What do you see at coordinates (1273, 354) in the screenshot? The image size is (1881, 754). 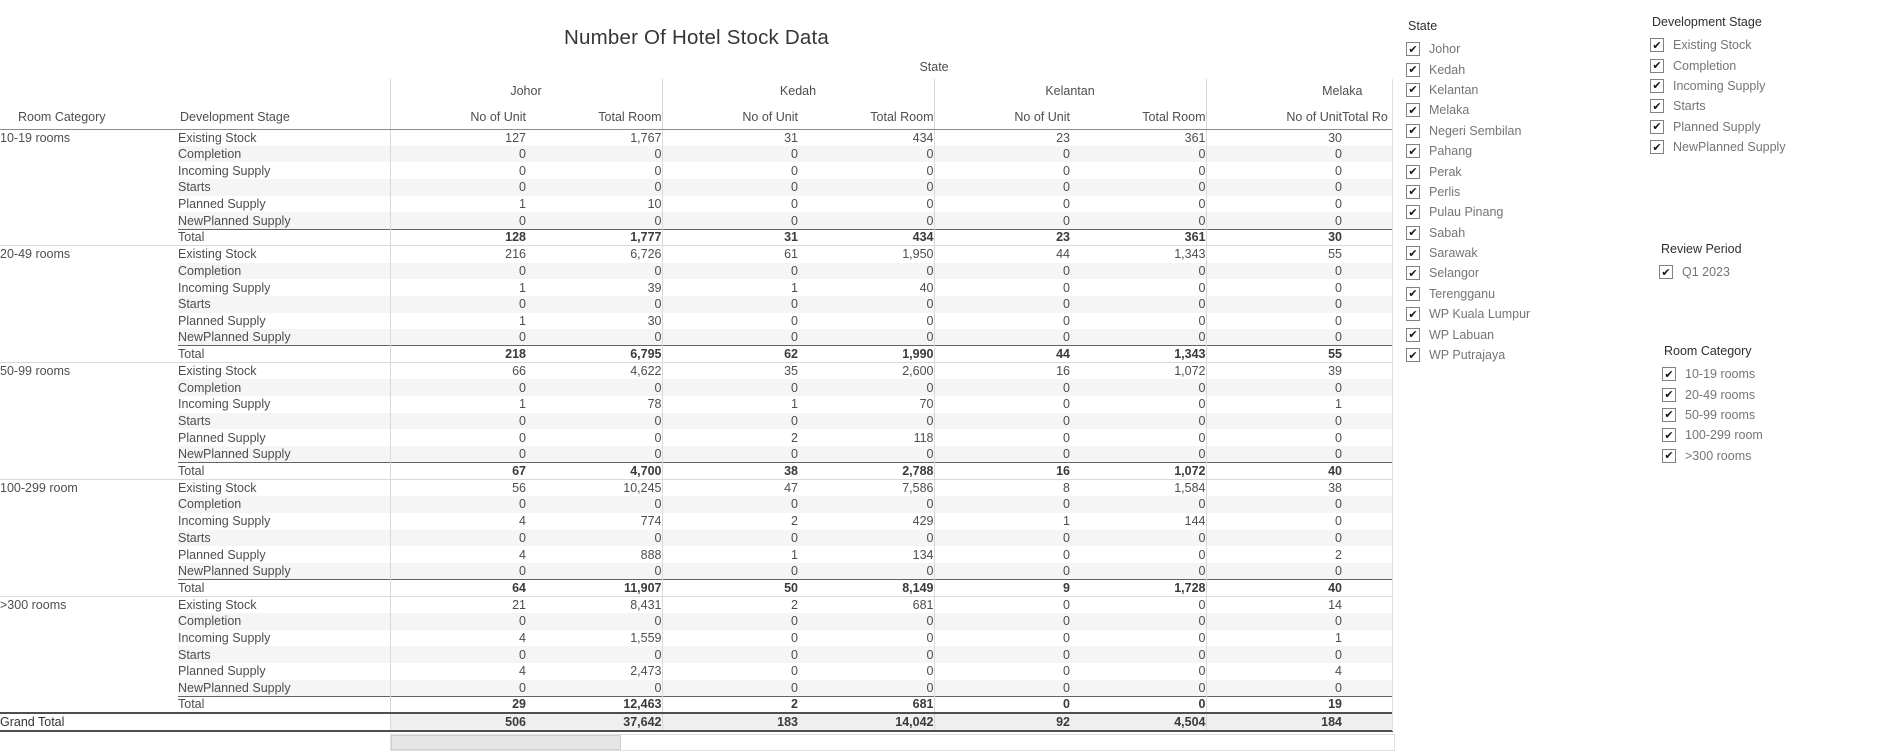 I see `value-cell: 55` at bounding box center [1273, 354].